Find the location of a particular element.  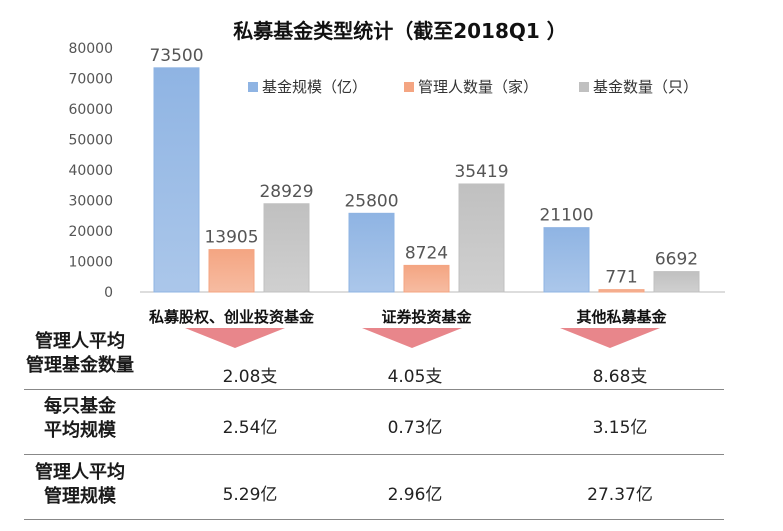

y-tick-label: 0 is located at coordinates (108, 293).